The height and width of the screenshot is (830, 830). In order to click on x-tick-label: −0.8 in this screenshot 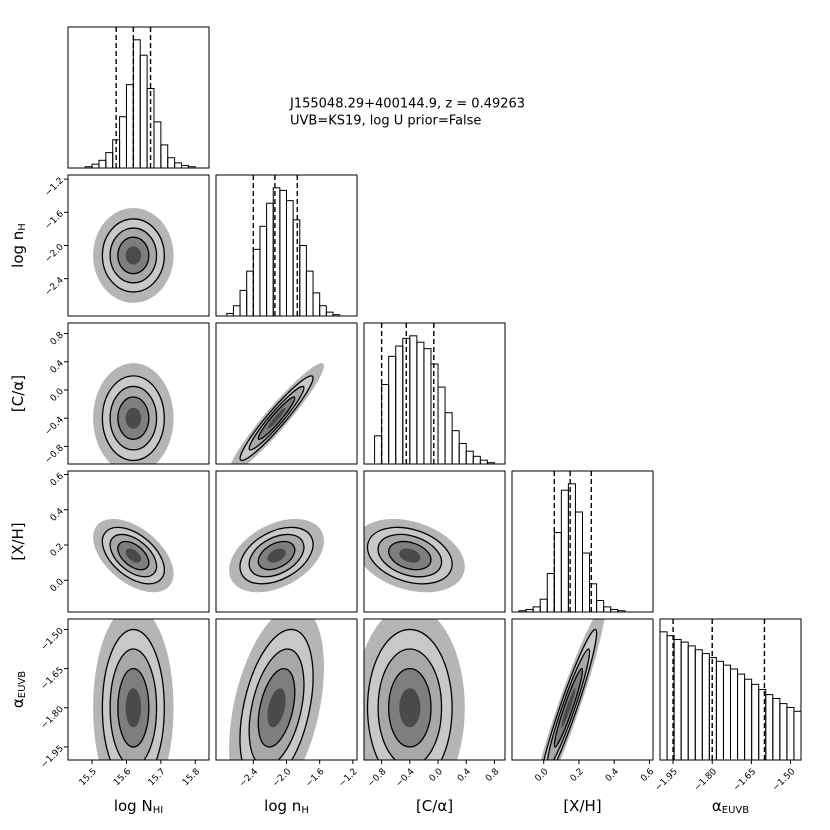, I will do `click(377, 778)`.